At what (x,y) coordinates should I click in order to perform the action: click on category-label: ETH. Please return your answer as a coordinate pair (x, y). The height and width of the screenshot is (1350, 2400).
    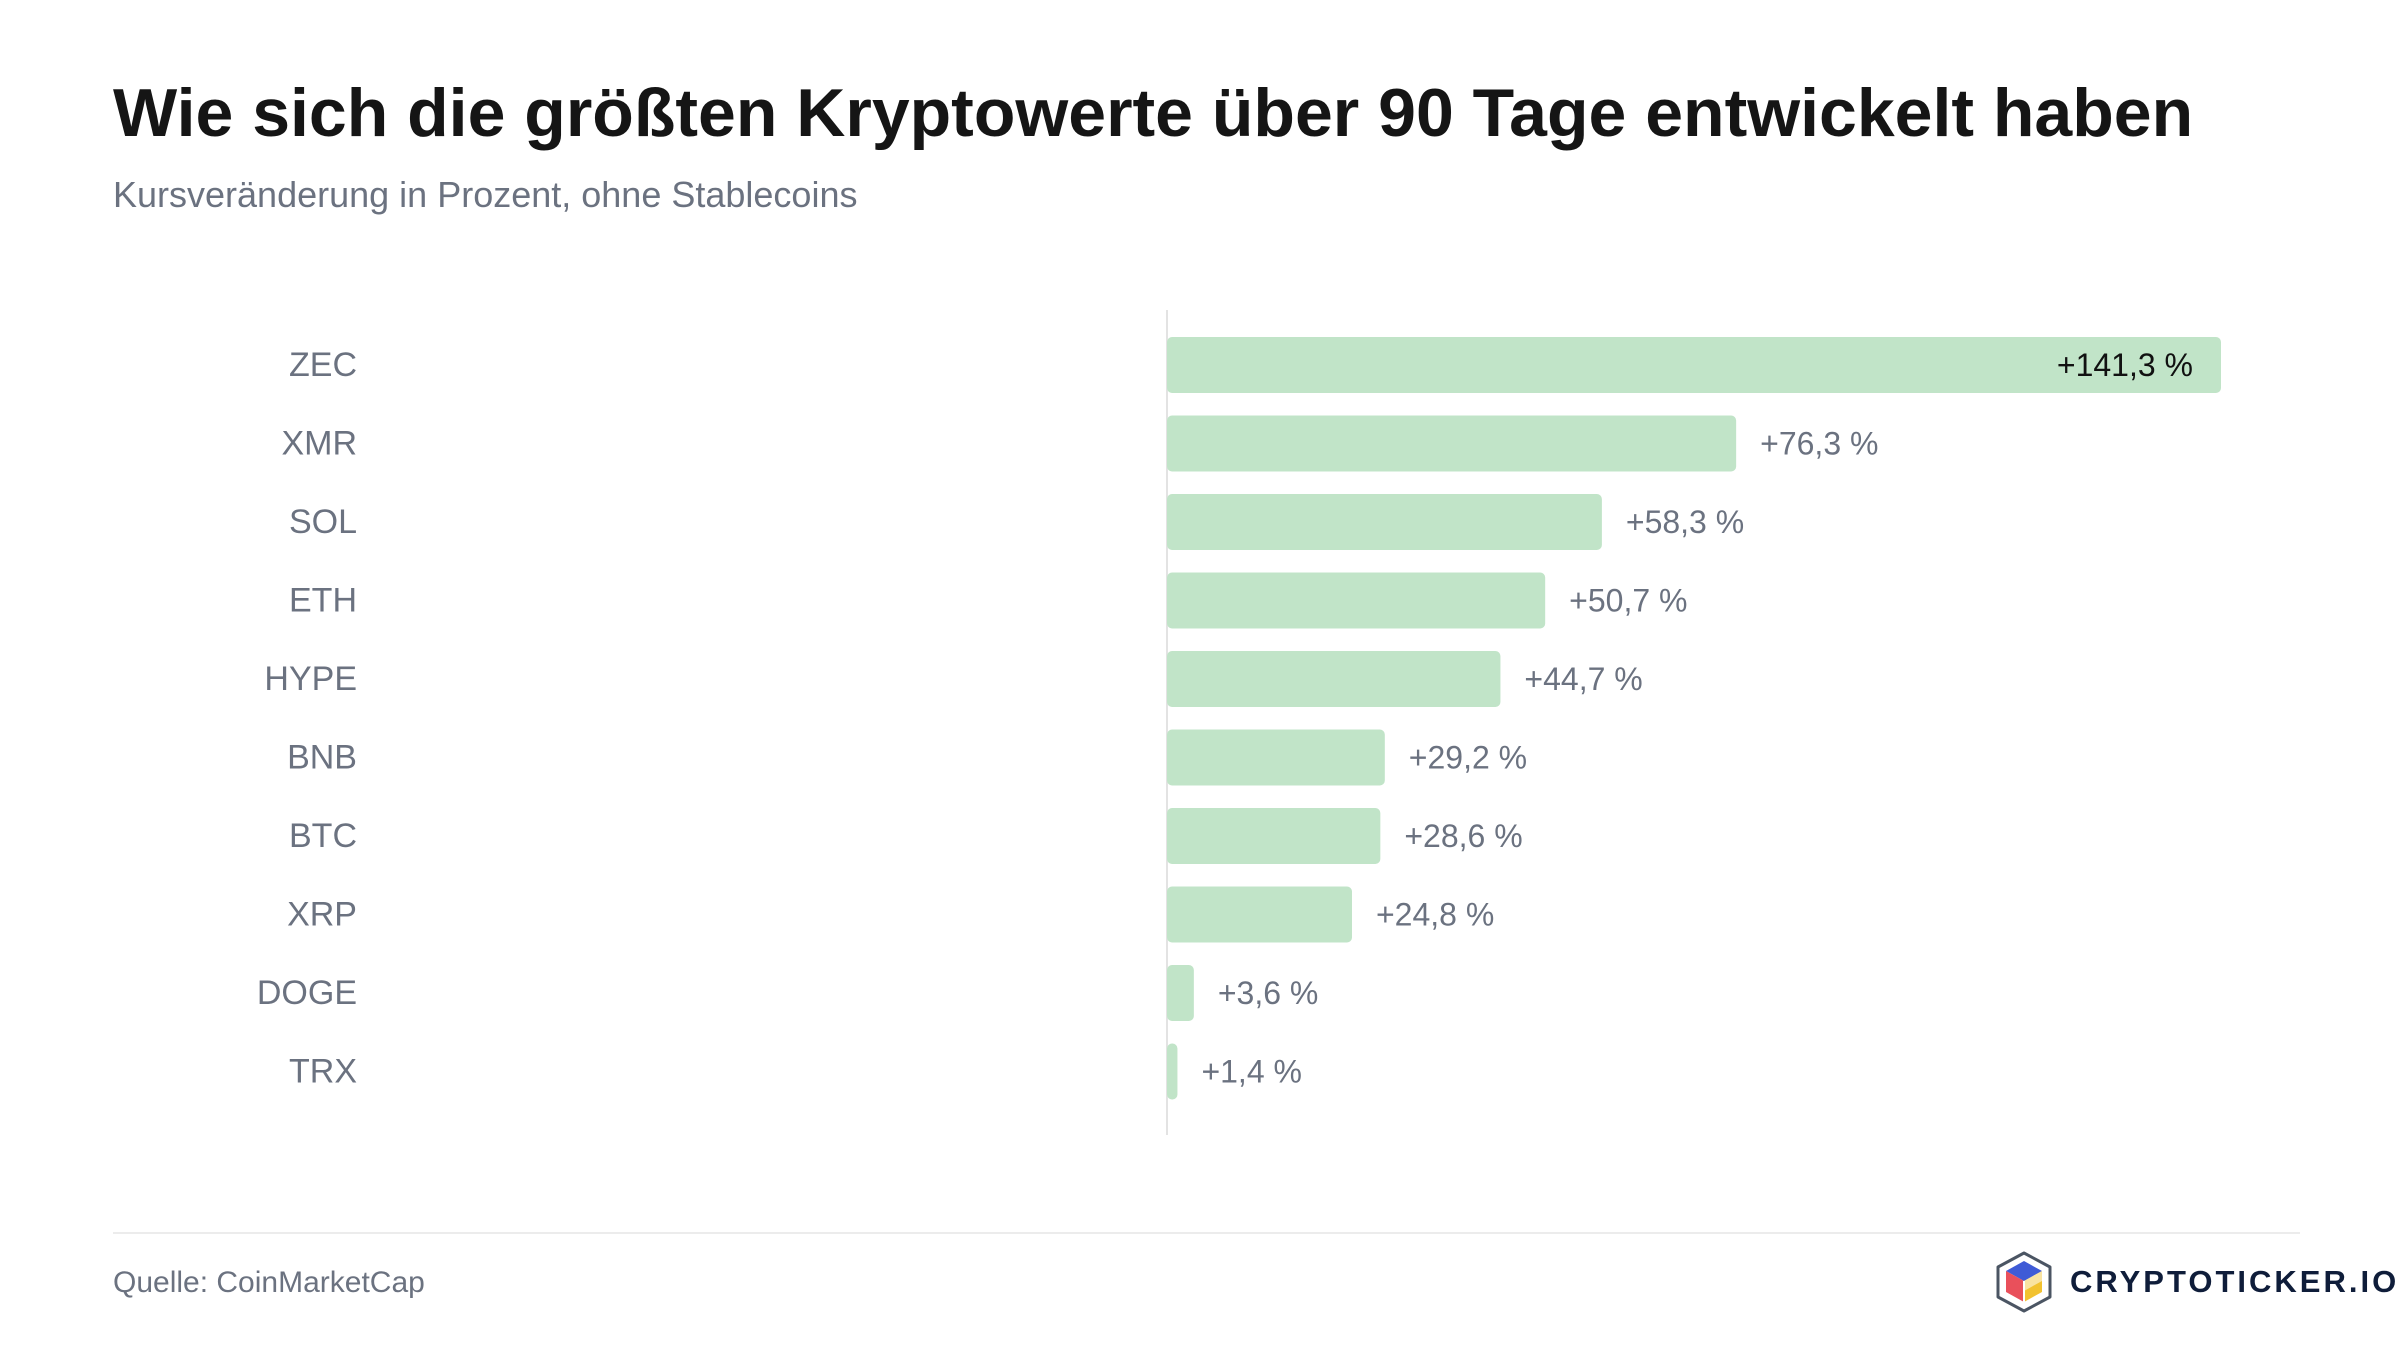
    Looking at the image, I should click on (323, 601).